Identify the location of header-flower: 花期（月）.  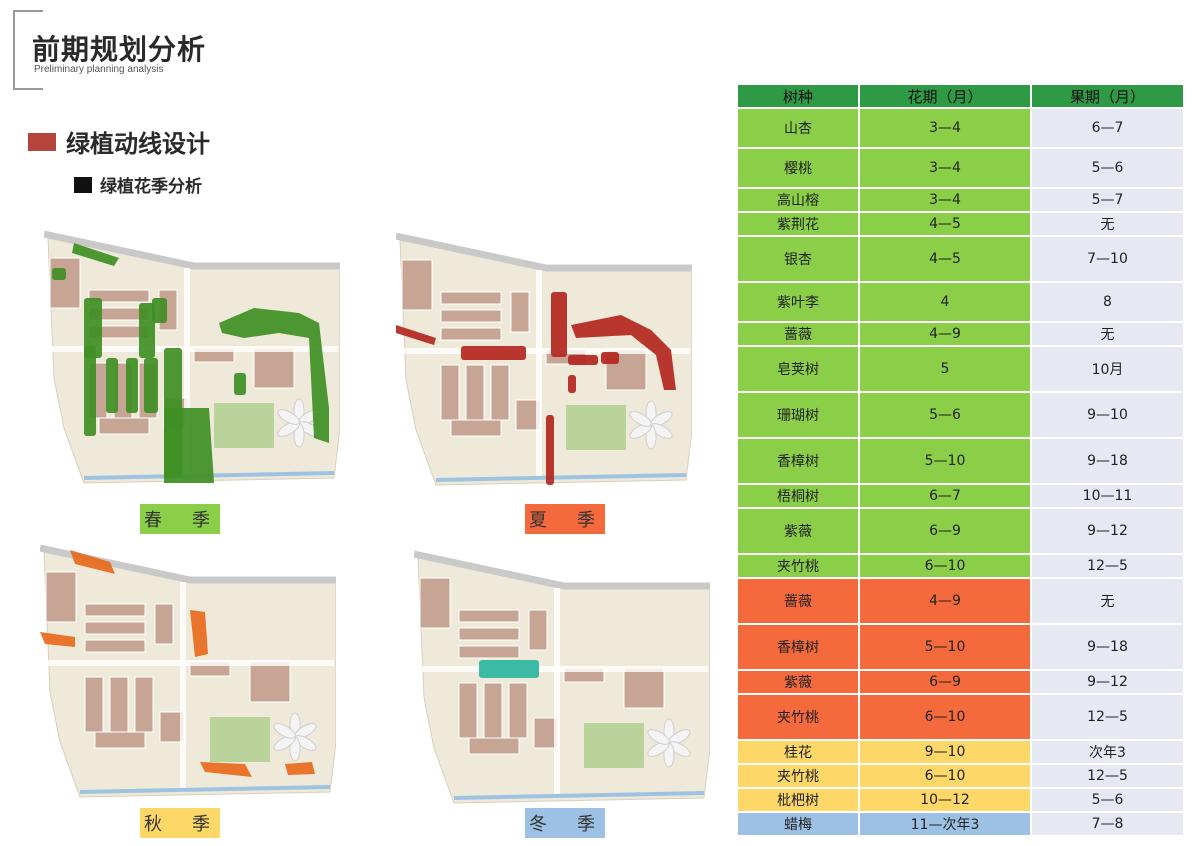
(945, 96).